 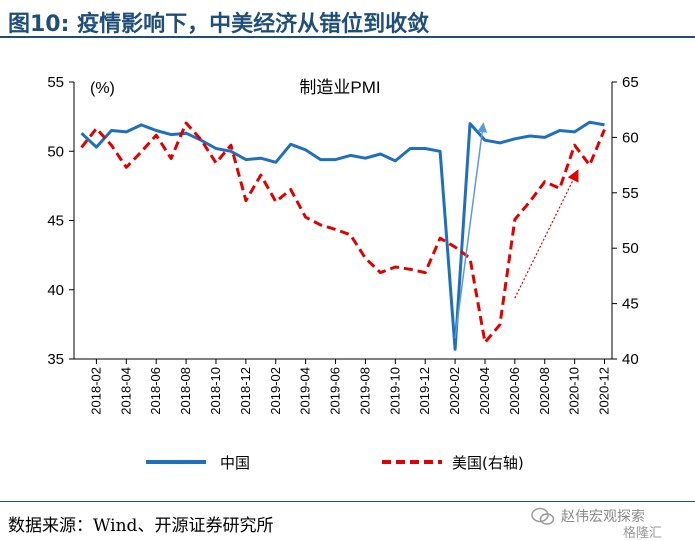 I want to click on x-tick-label: 2018-02, so click(x=95, y=391).